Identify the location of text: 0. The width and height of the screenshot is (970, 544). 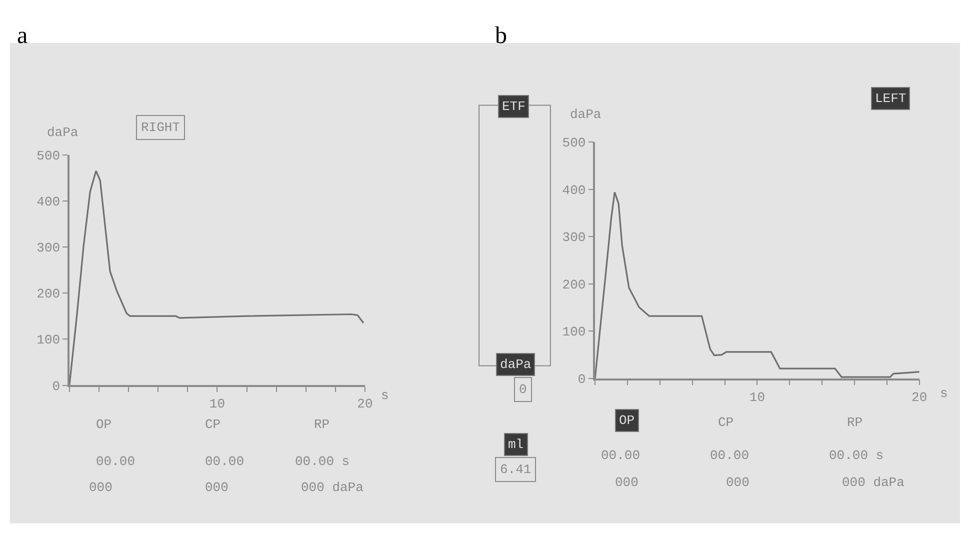
(523, 389).